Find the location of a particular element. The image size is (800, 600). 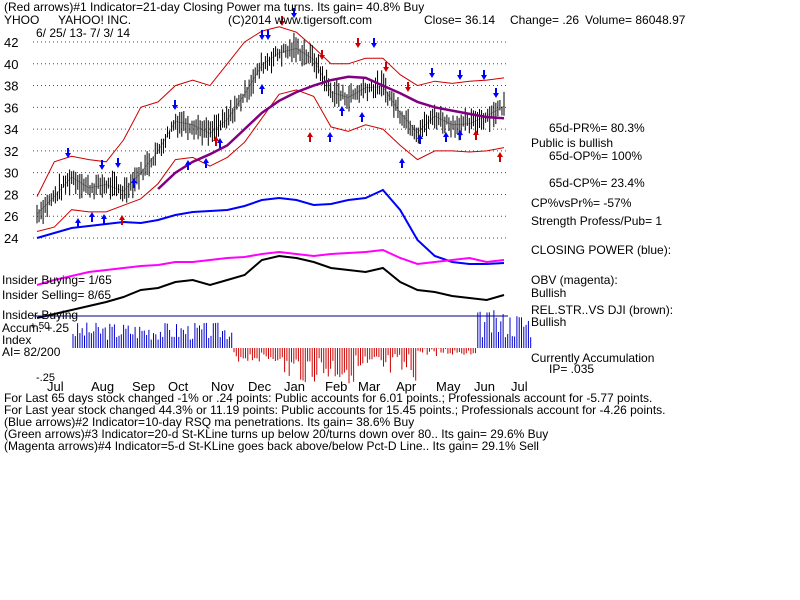

y-tick-label: 42 is located at coordinates (11, 42).